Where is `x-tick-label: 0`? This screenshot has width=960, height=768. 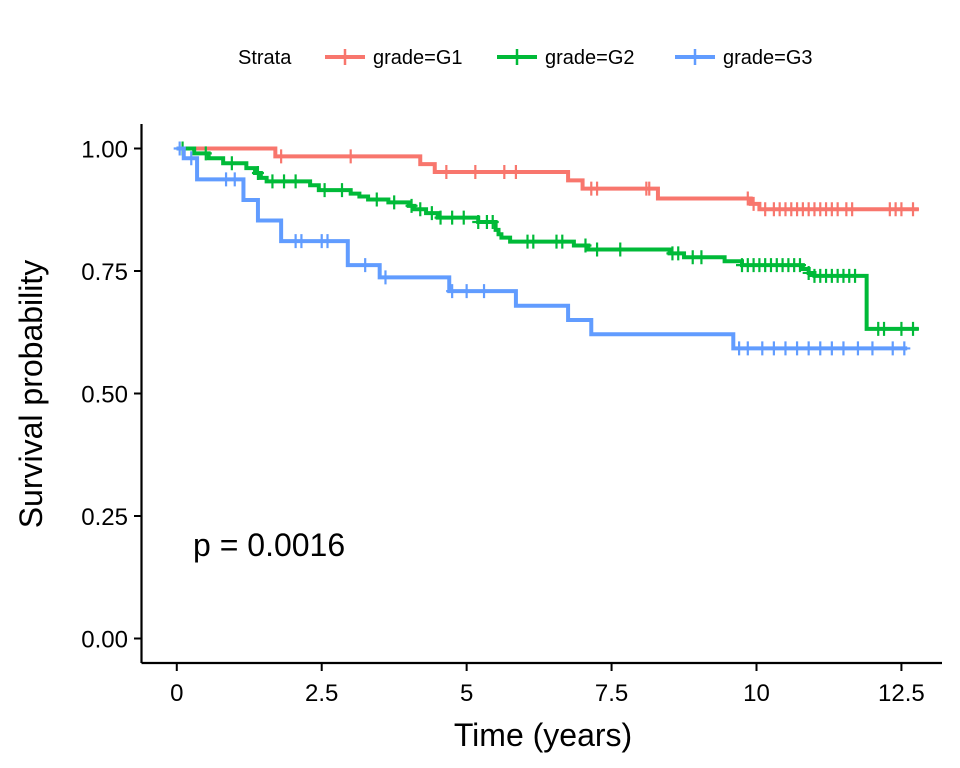 x-tick-label: 0 is located at coordinates (176, 693).